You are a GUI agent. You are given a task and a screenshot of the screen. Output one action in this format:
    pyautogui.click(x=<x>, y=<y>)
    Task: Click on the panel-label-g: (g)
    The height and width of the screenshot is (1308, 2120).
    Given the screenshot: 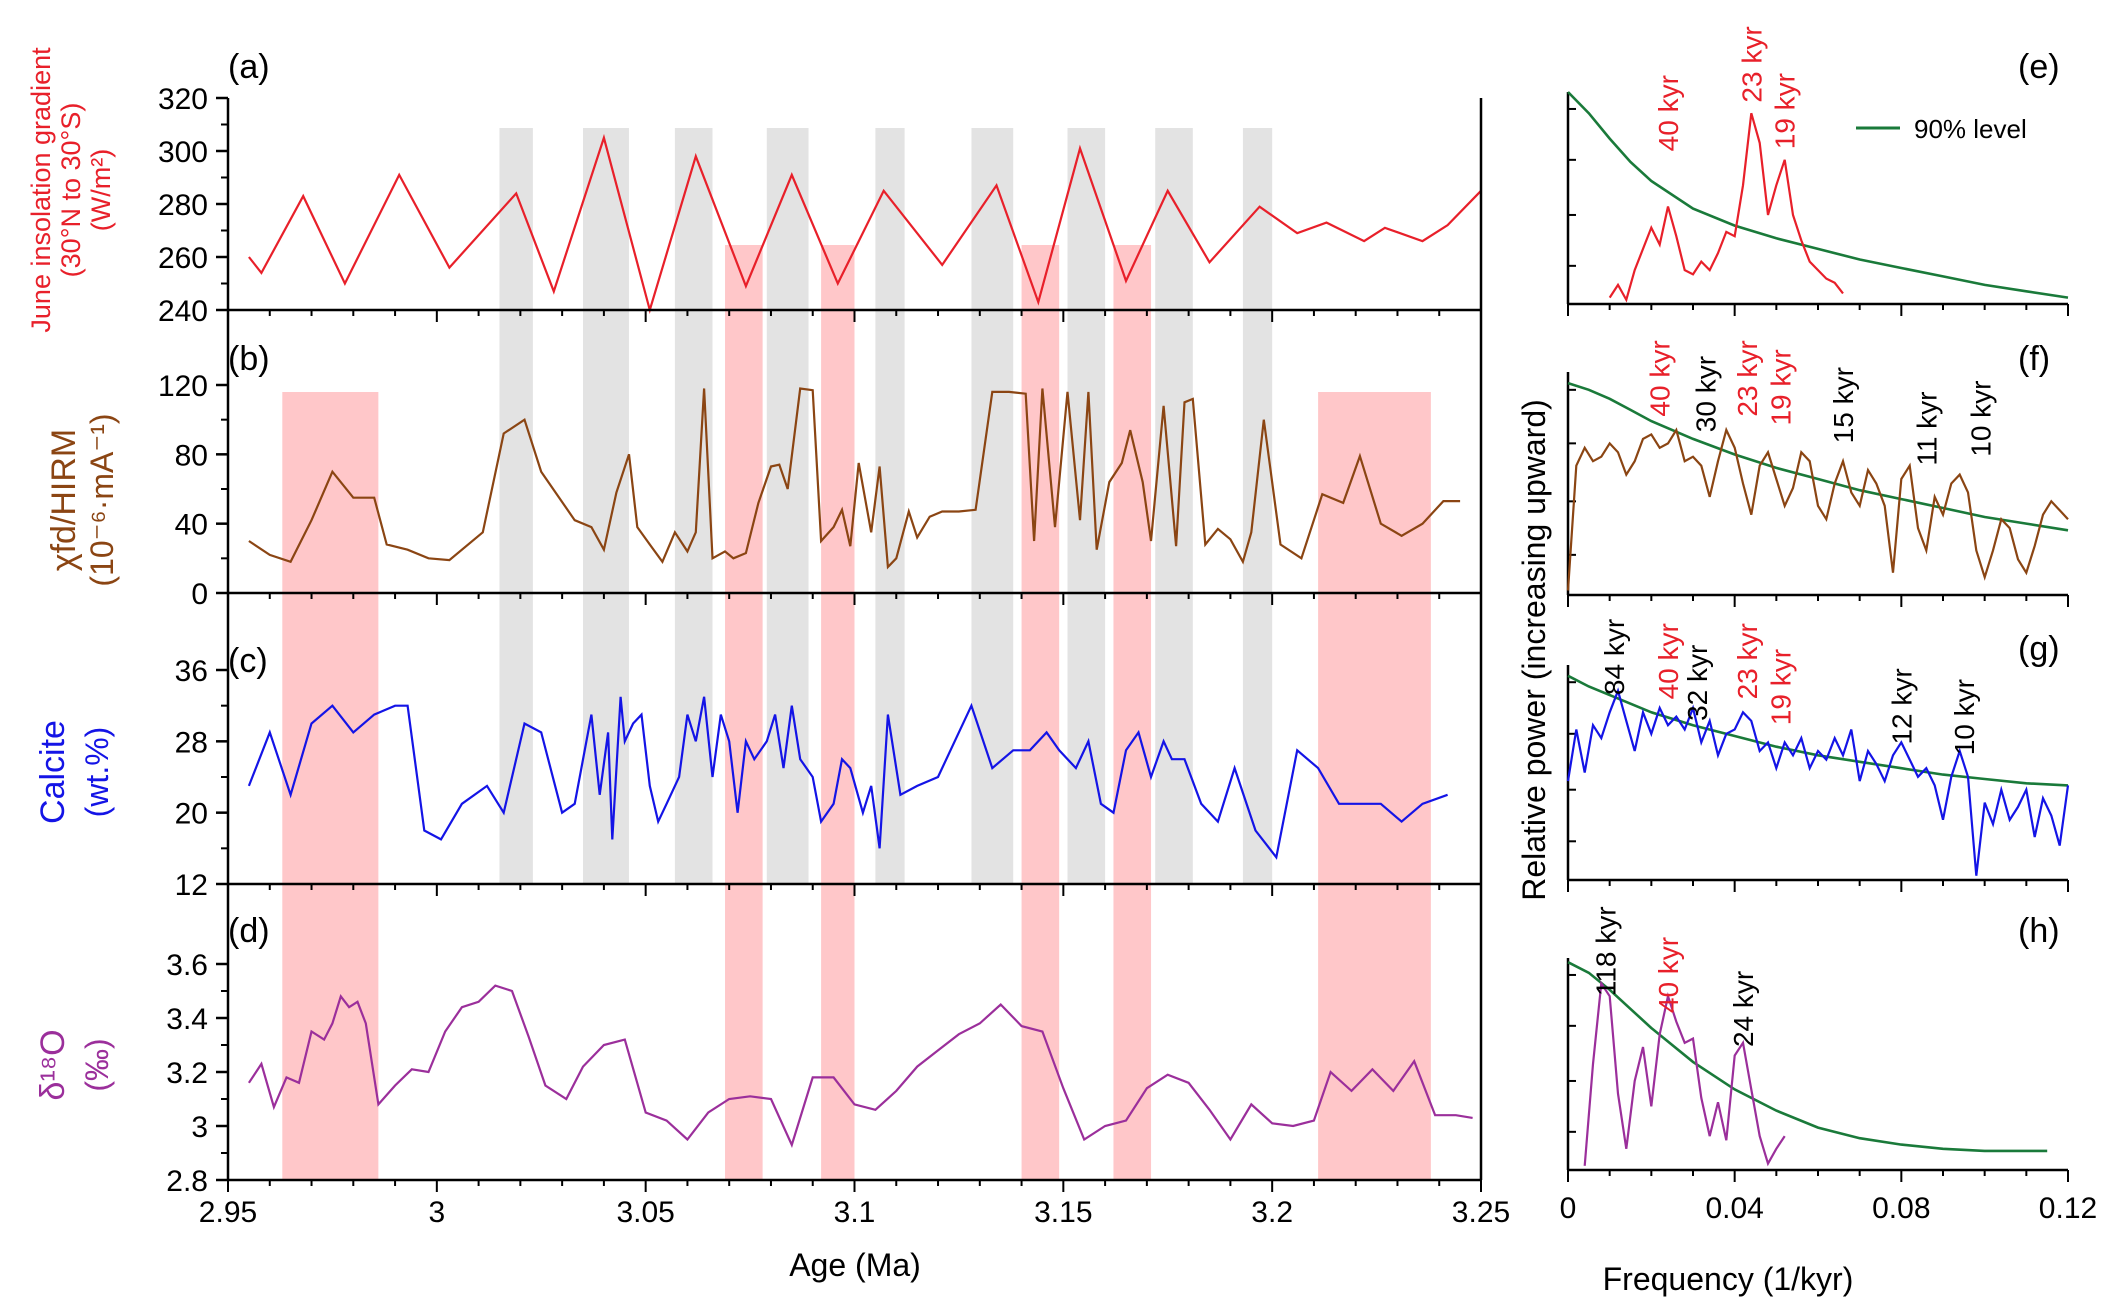 What is the action you would take?
    pyautogui.click(x=2039, y=649)
    